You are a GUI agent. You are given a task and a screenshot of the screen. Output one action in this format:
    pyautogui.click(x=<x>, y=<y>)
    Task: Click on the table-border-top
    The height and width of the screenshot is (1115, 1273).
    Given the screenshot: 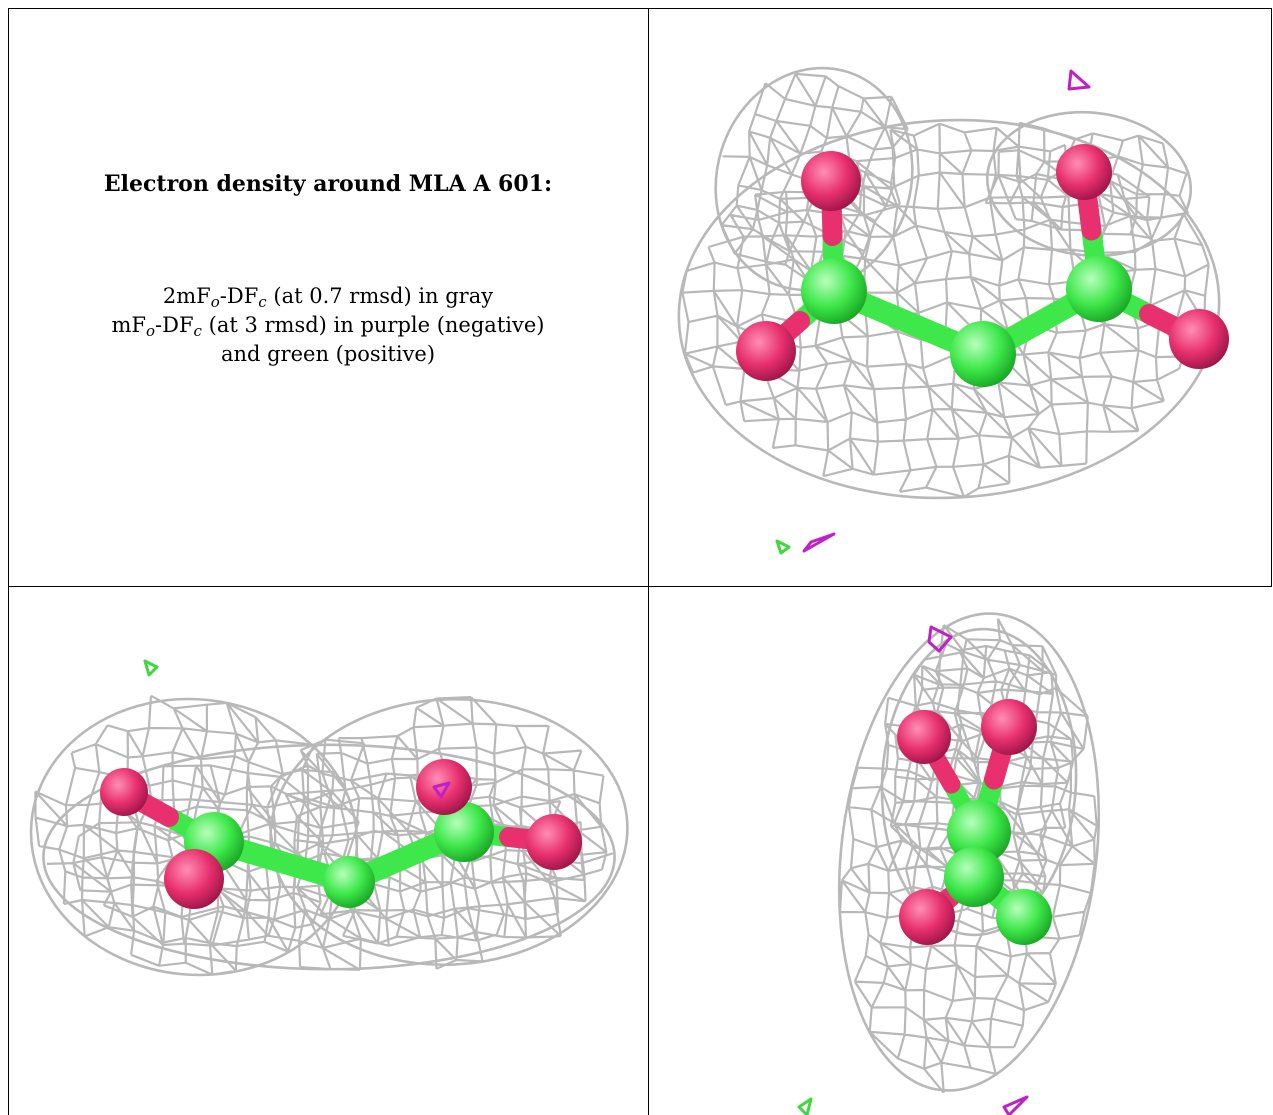 What is the action you would take?
    pyautogui.click(x=640, y=8)
    